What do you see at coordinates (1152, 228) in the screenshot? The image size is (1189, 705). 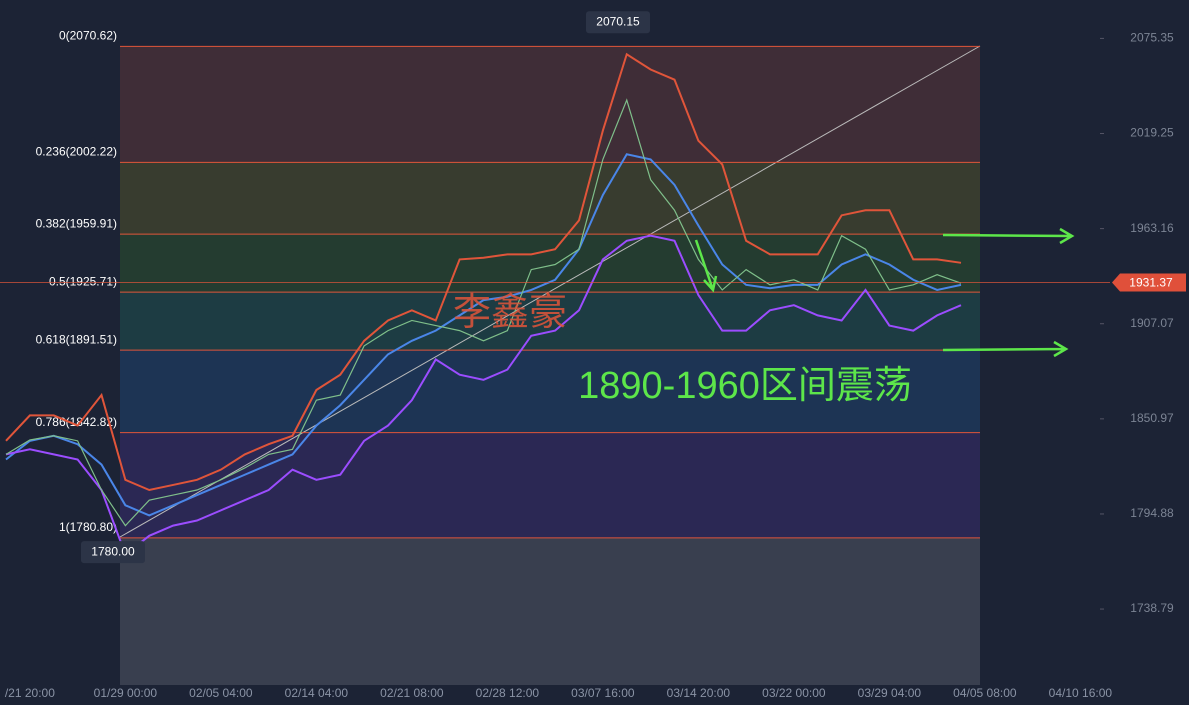 I see `y-tick-label: 1963.16` at bounding box center [1152, 228].